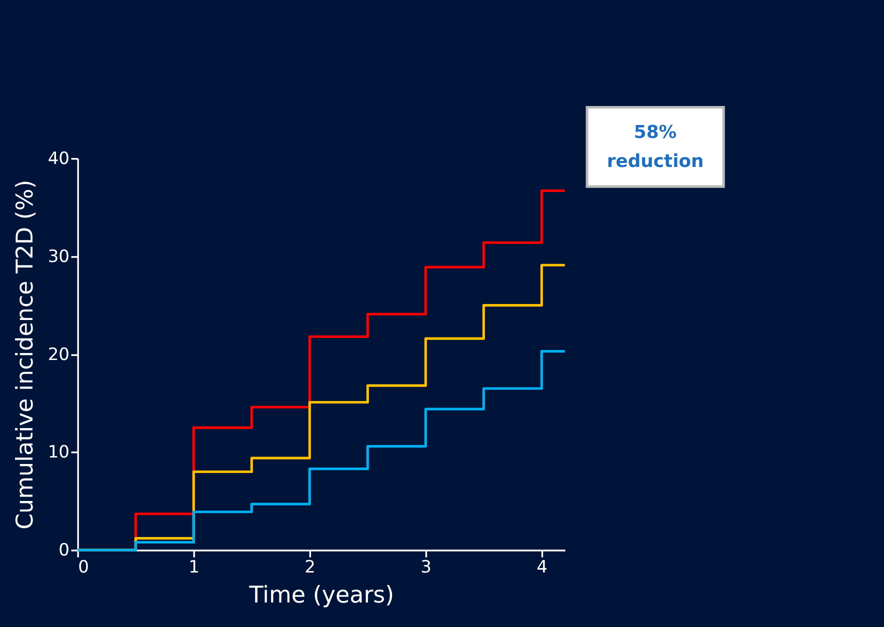  What do you see at coordinates (59, 452) in the screenshot?
I see `y-tick-label: 10` at bounding box center [59, 452].